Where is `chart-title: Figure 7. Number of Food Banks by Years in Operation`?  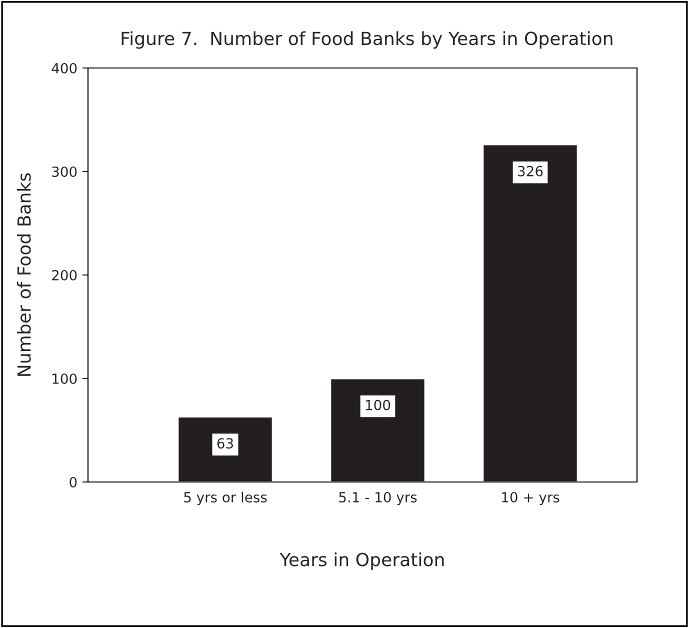
chart-title: Figure 7. Number of Food Banks by Years in Operation is located at coordinates (367, 40).